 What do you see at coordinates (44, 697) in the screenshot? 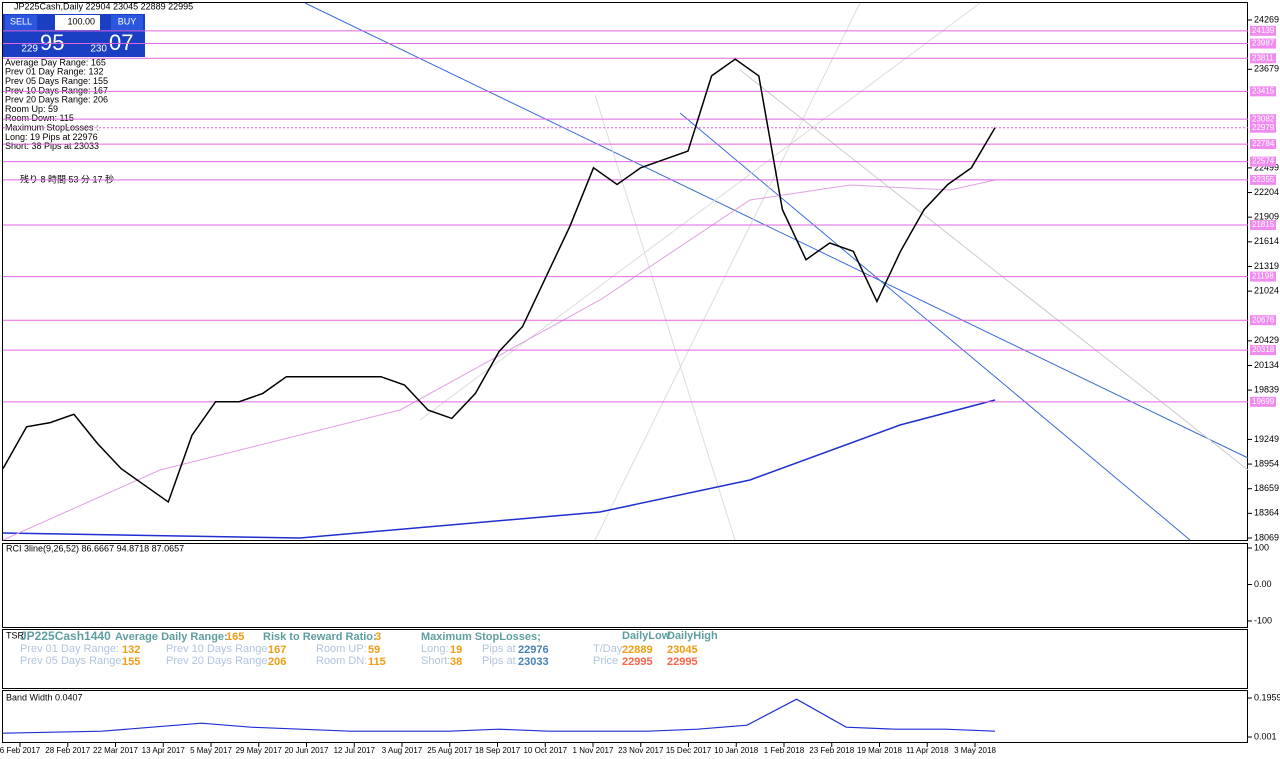
I see `bw-title: Band Width 0.0407` at bounding box center [44, 697].